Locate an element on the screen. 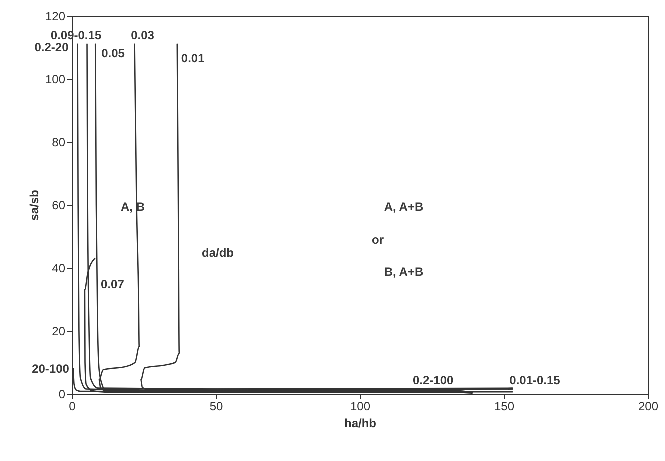 This screenshot has height=461, width=665. annotation: 0.03 is located at coordinates (143, 35).